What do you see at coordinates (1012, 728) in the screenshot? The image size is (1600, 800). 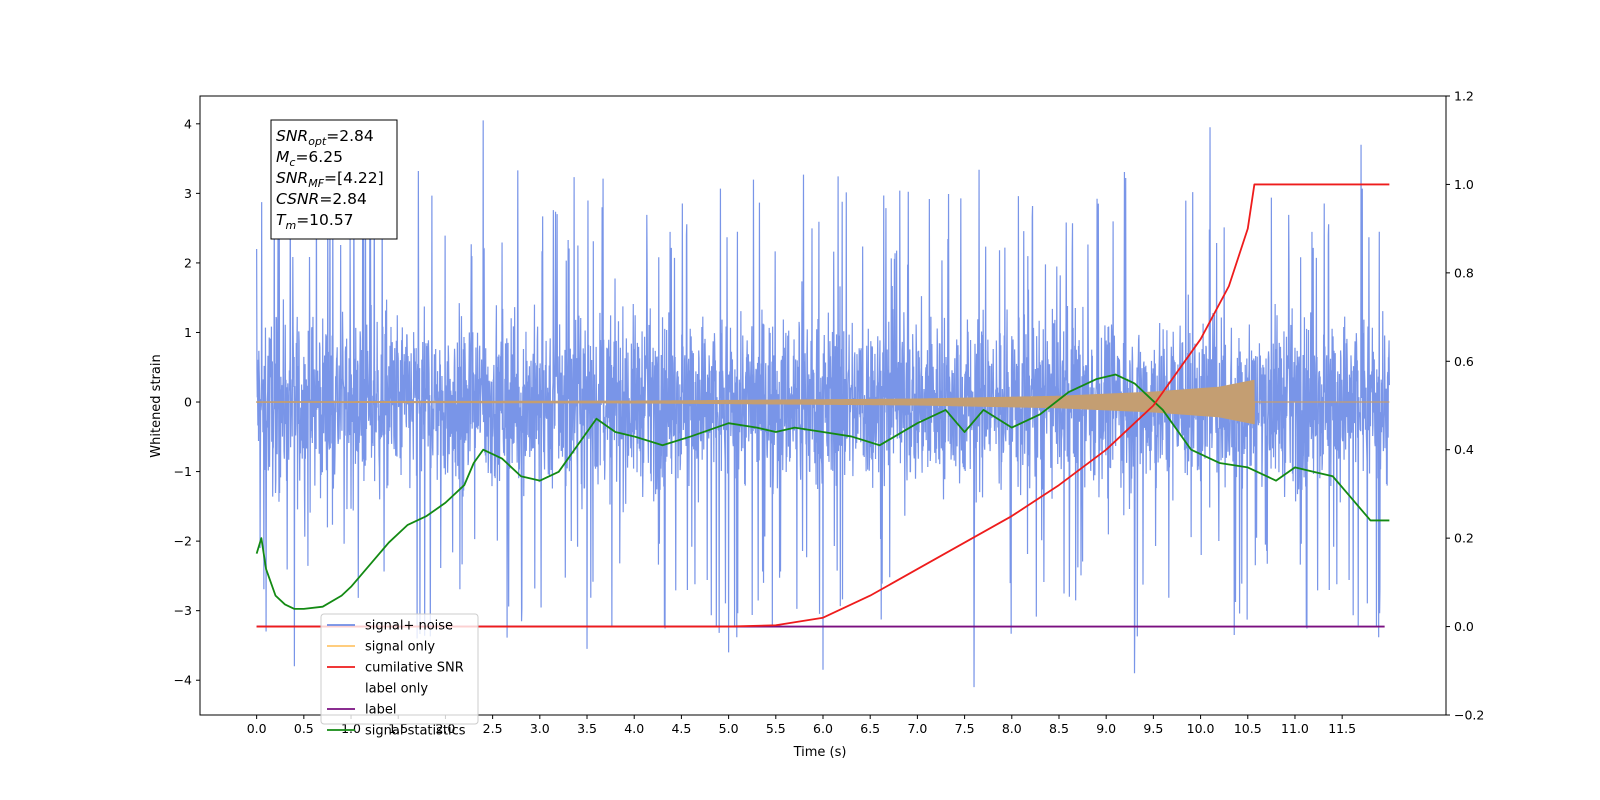 I see `x-tick-label: 8.0` at bounding box center [1012, 728].